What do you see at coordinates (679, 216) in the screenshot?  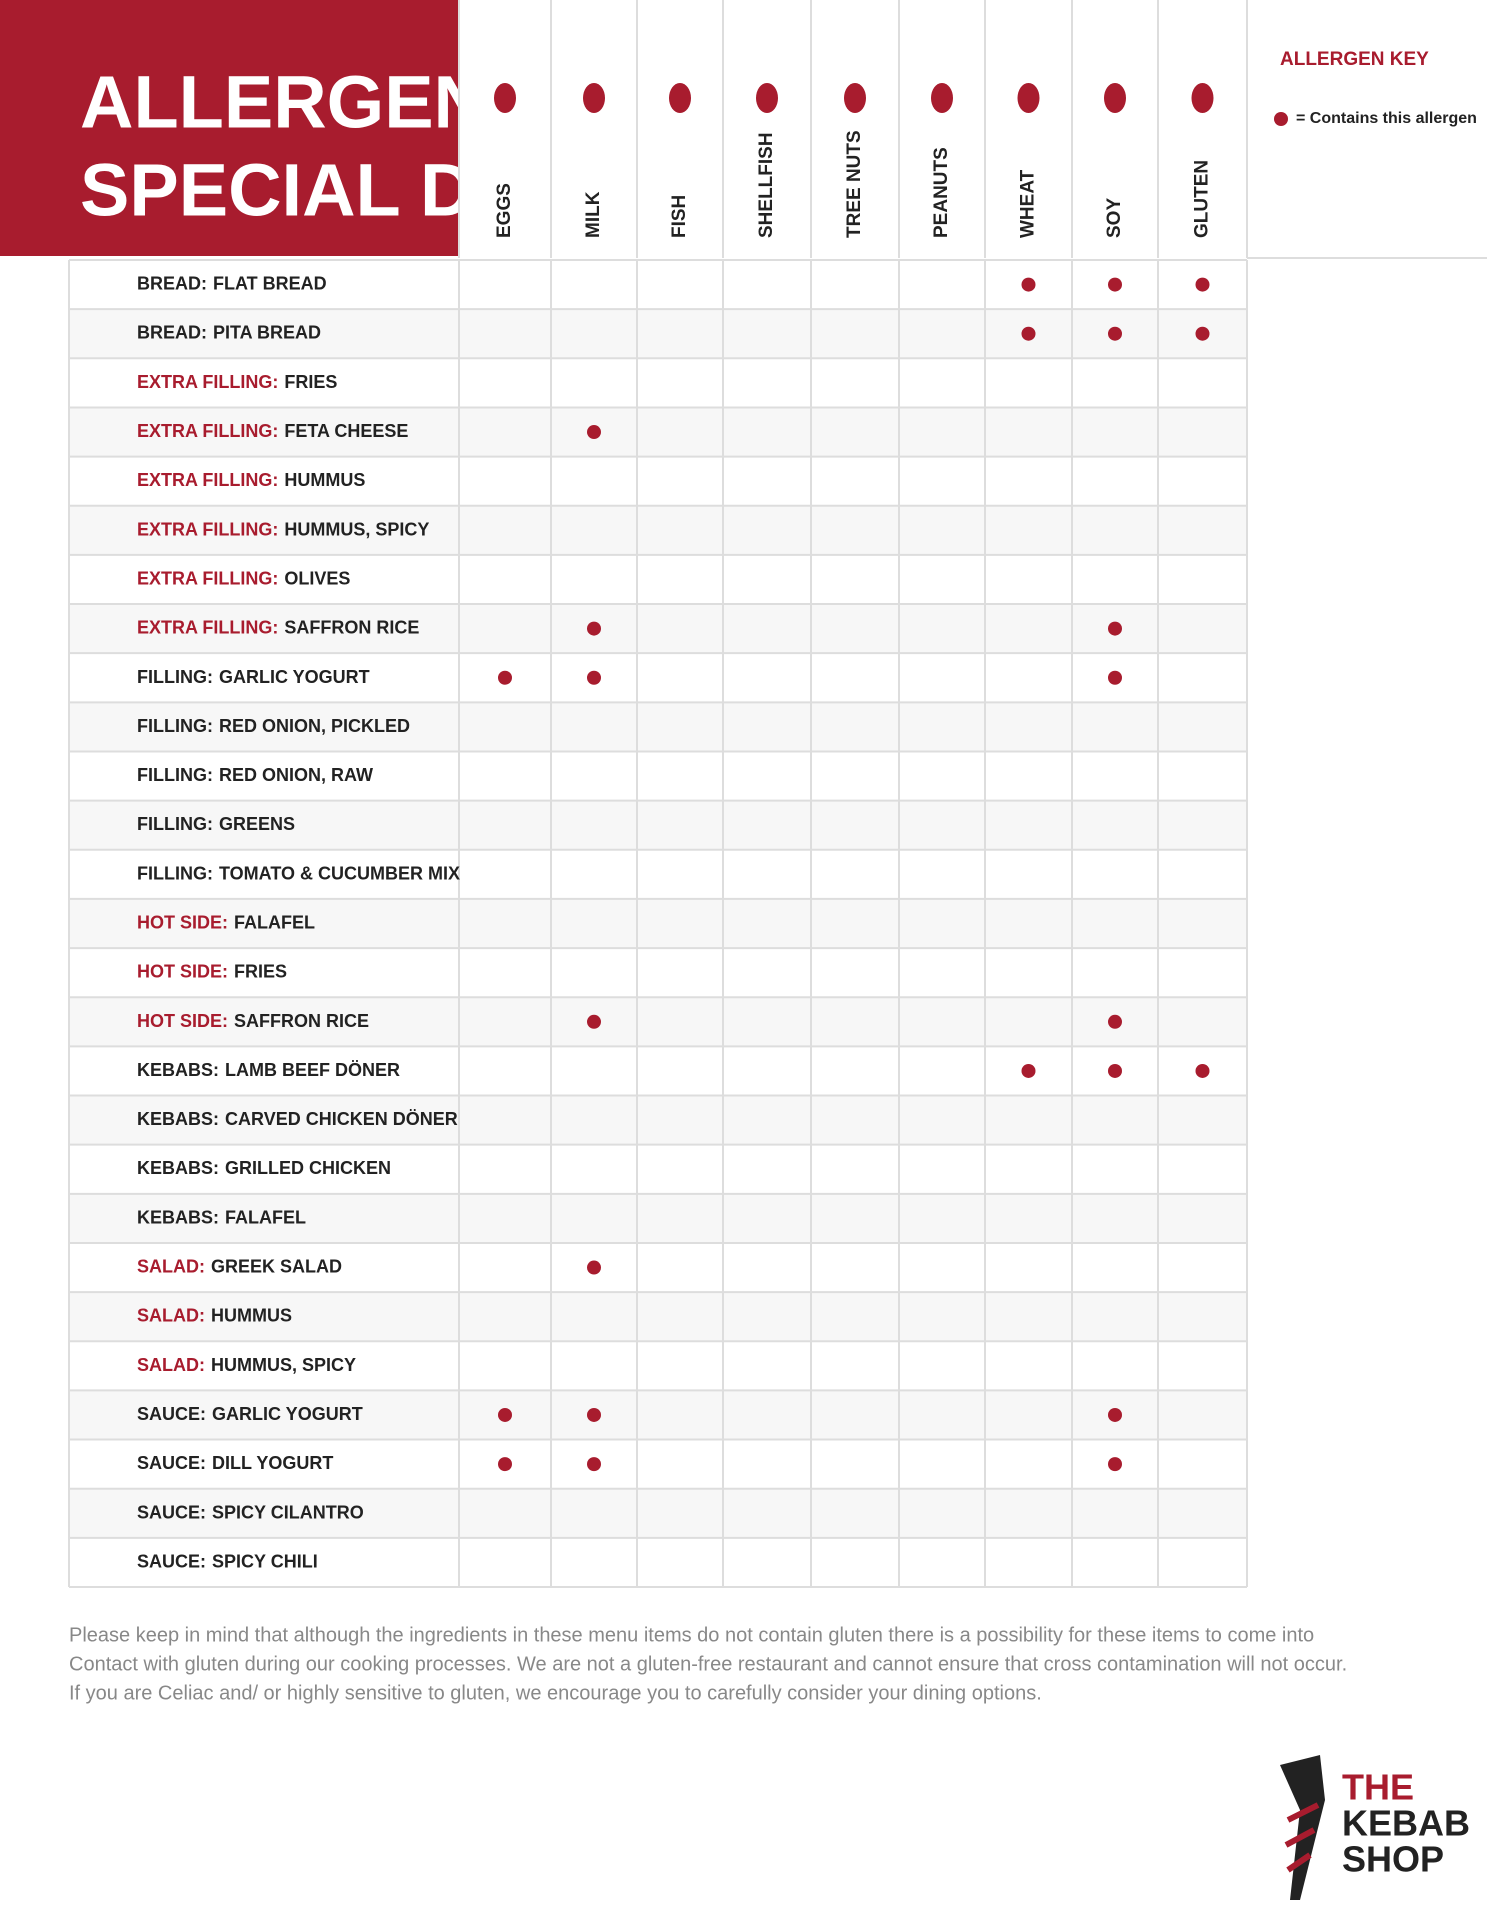 I see `column-header: FISH` at bounding box center [679, 216].